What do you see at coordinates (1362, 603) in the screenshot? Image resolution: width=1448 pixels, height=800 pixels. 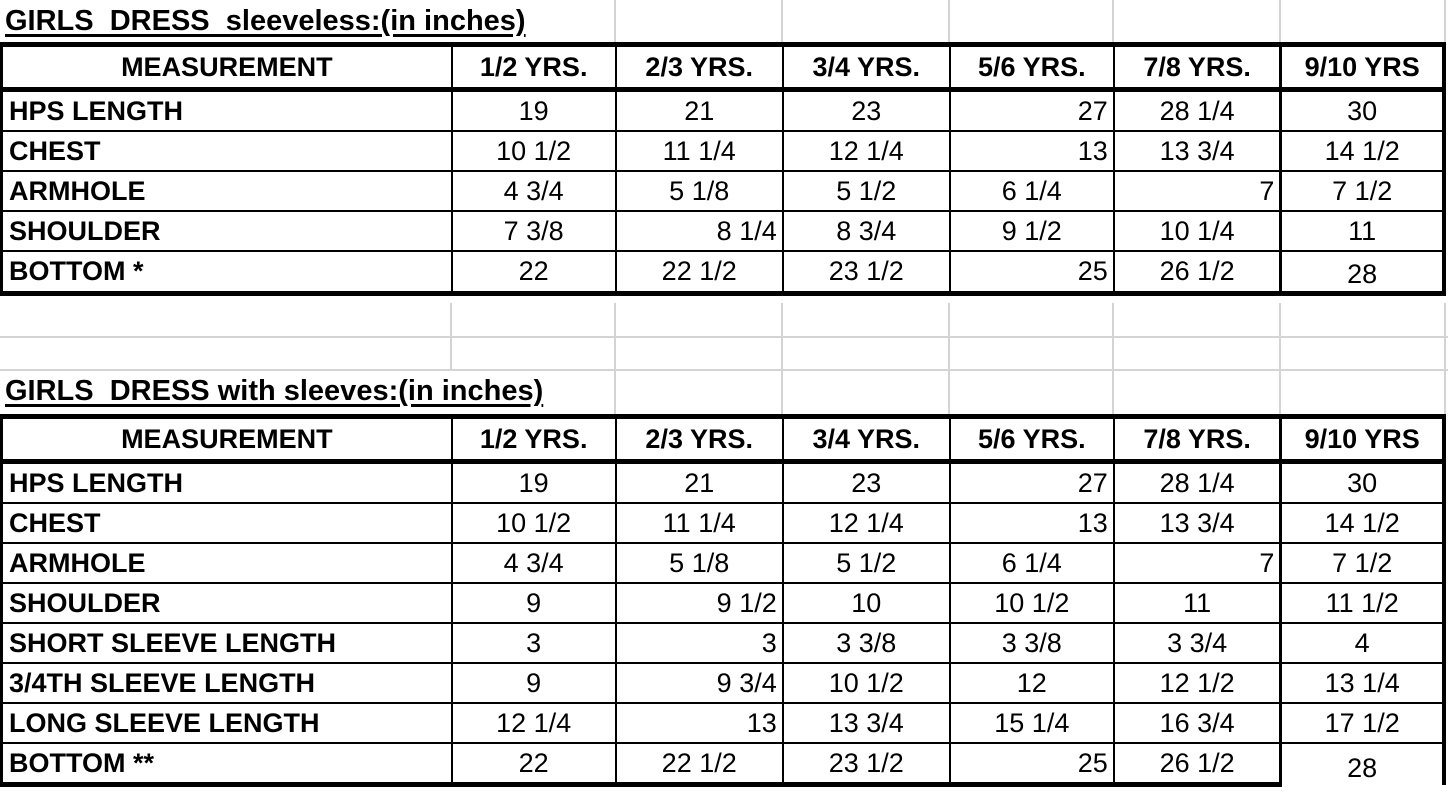 I see `value-cell: 11 1/2` at bounding box center [1362, 603].